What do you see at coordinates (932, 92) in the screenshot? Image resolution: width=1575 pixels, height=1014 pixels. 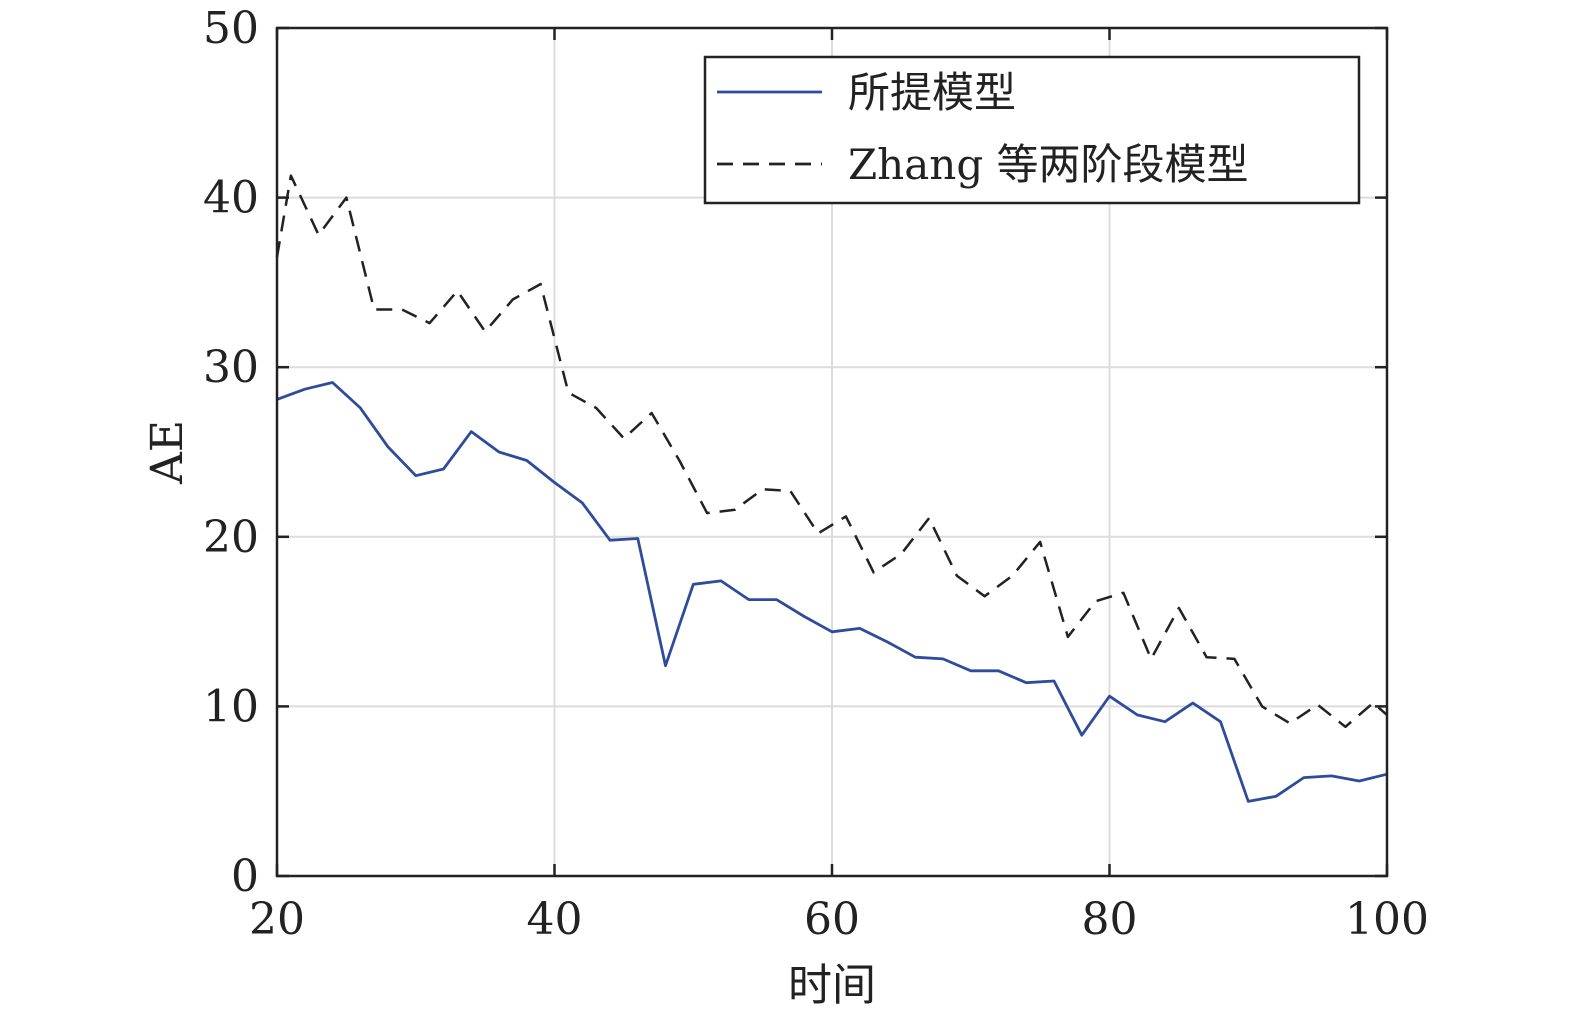 I see `legend-label-proposed-model: 所提模型` at bounding box center [932, 92].